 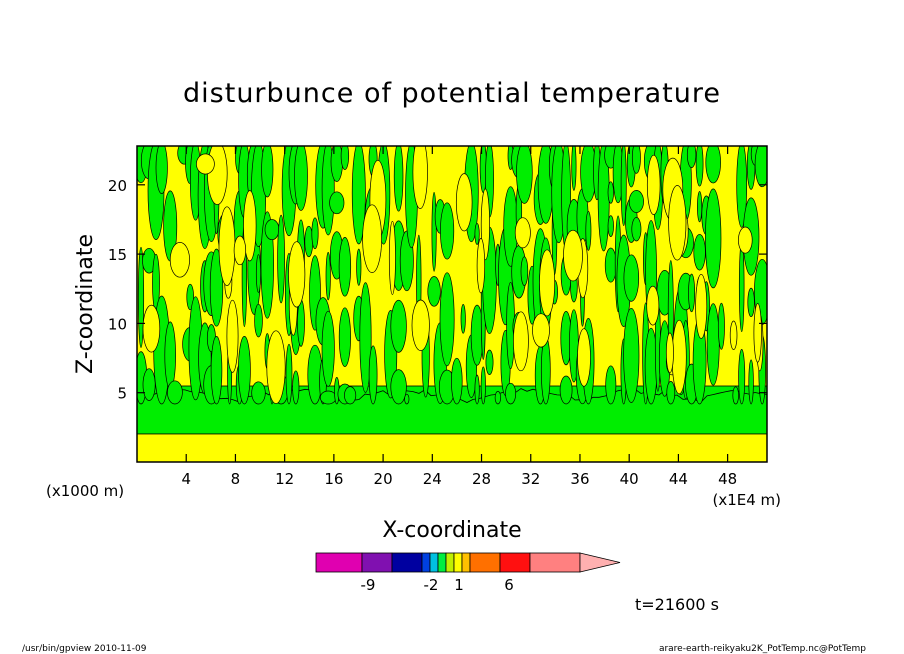 I want to click on x-tick-label: 40, so click(x=629, y=479).